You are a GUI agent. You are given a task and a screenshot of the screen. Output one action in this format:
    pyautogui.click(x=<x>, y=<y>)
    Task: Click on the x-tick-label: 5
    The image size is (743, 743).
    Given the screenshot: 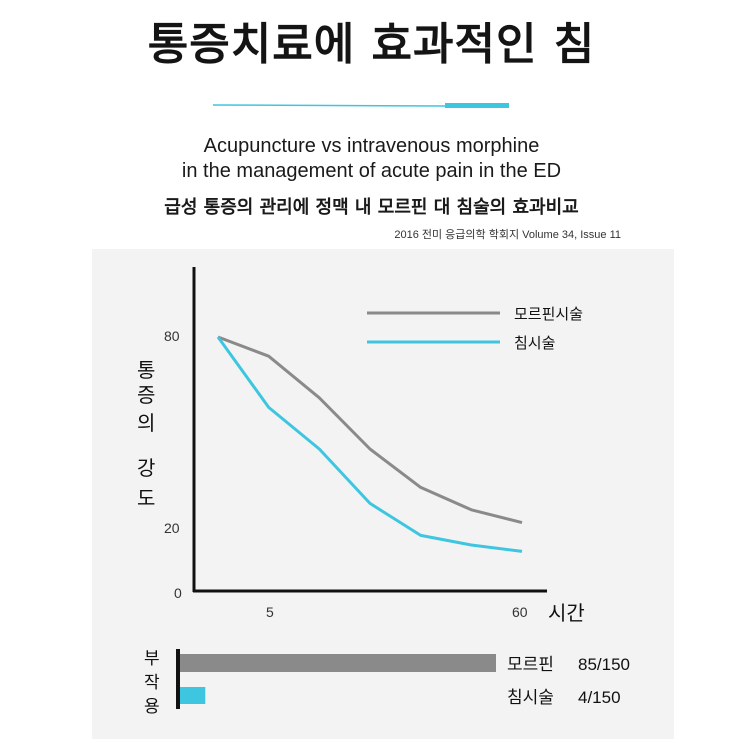 What is the action you would take?
    pyautogui.click(x=270, y=612)
    